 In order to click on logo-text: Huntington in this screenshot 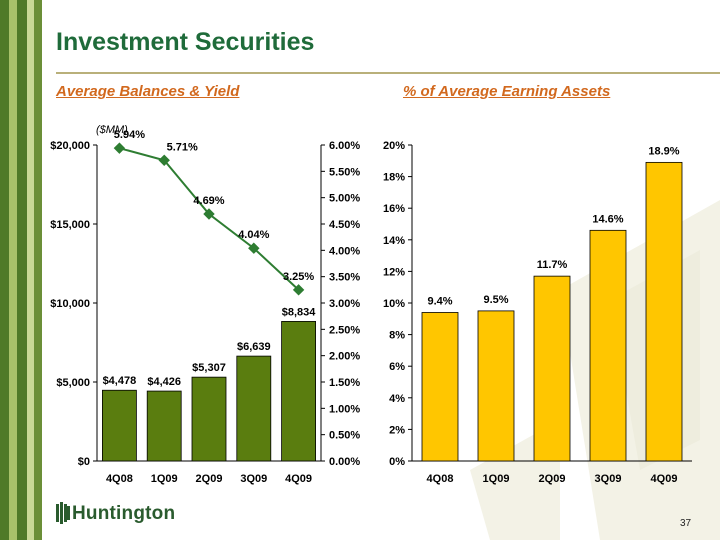, I will do `click(124, 513)`.